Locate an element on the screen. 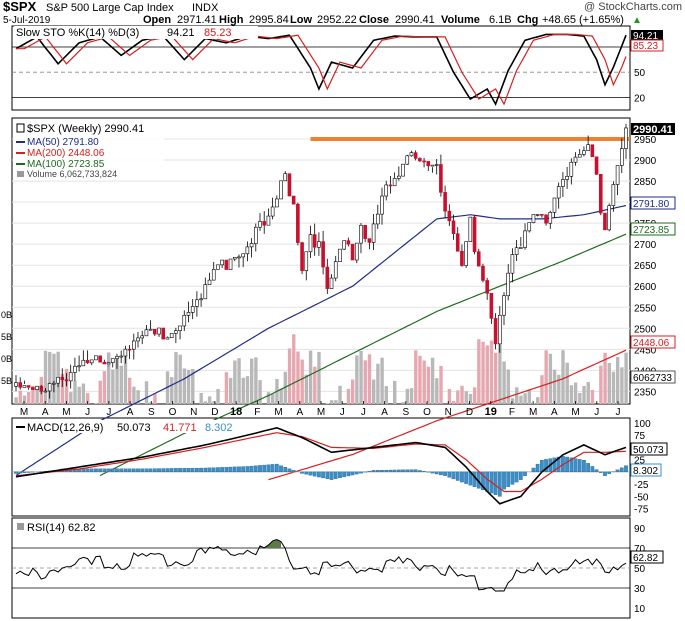  macd-signal-line is located at coordinates (321, 462).